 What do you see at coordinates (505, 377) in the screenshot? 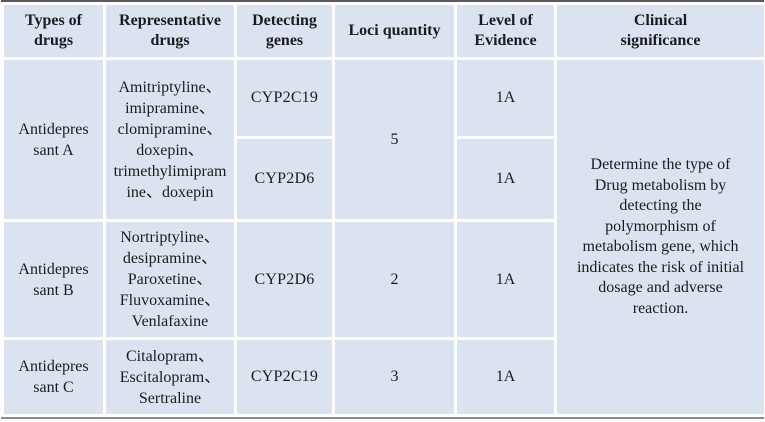
I see `cell-evidence-level-c: 1A` at bounding box center [505, 377].